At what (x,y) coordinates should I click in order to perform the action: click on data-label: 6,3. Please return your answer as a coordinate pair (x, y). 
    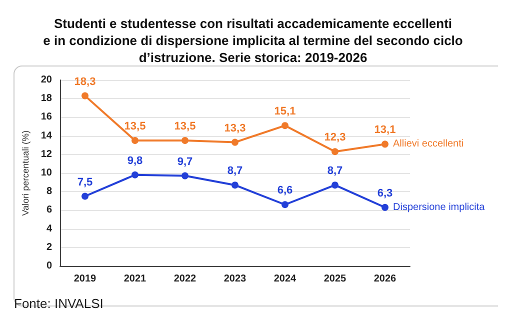
    Looking at the image, I should click on (385, 193).